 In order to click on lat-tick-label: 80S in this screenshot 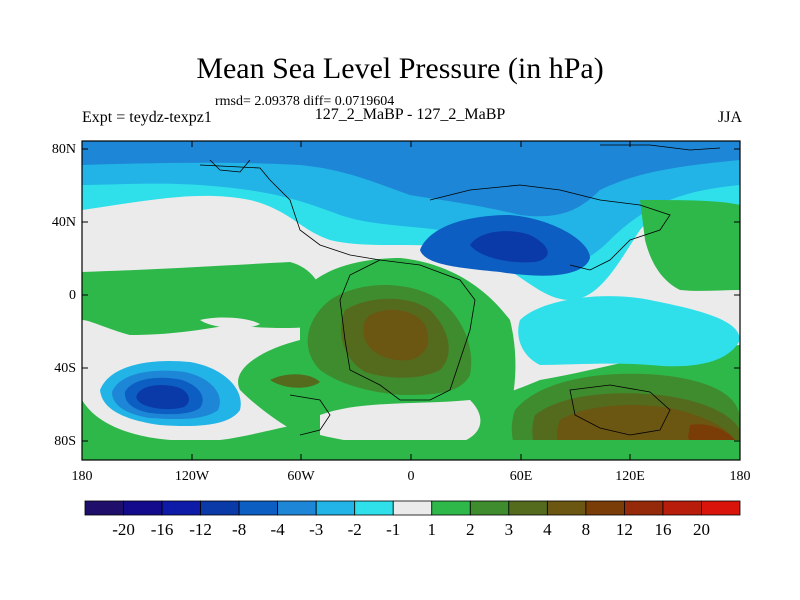, I will do `click(65, 441)`.